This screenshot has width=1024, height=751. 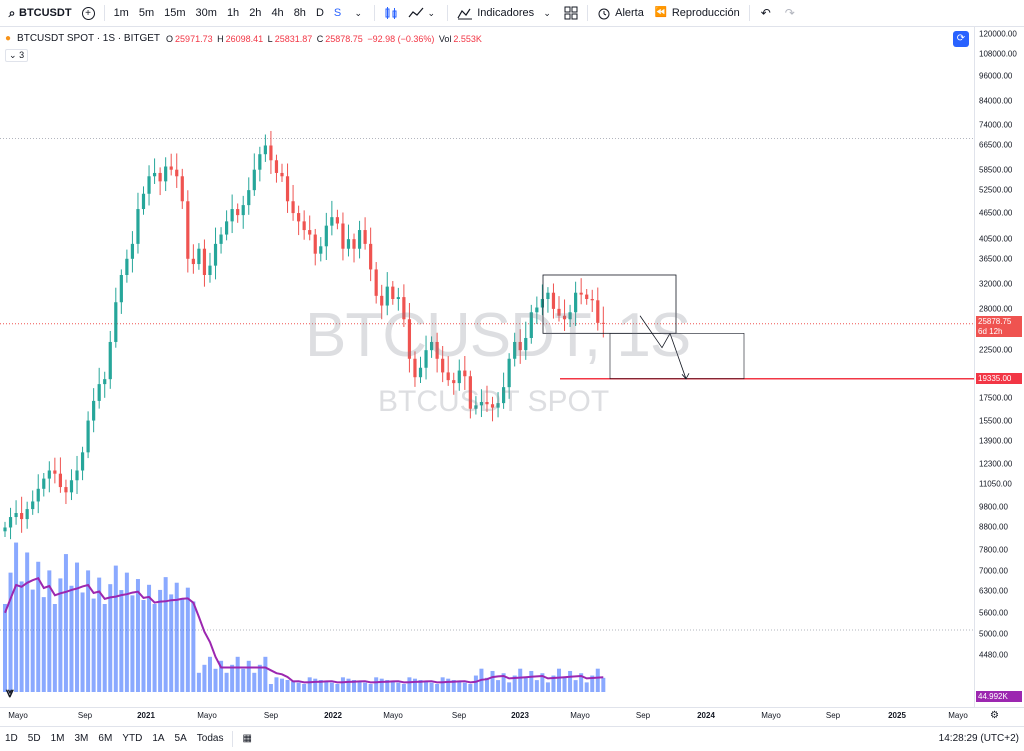 I want to click on range-6m: 6M, so click(x=105, y=738).